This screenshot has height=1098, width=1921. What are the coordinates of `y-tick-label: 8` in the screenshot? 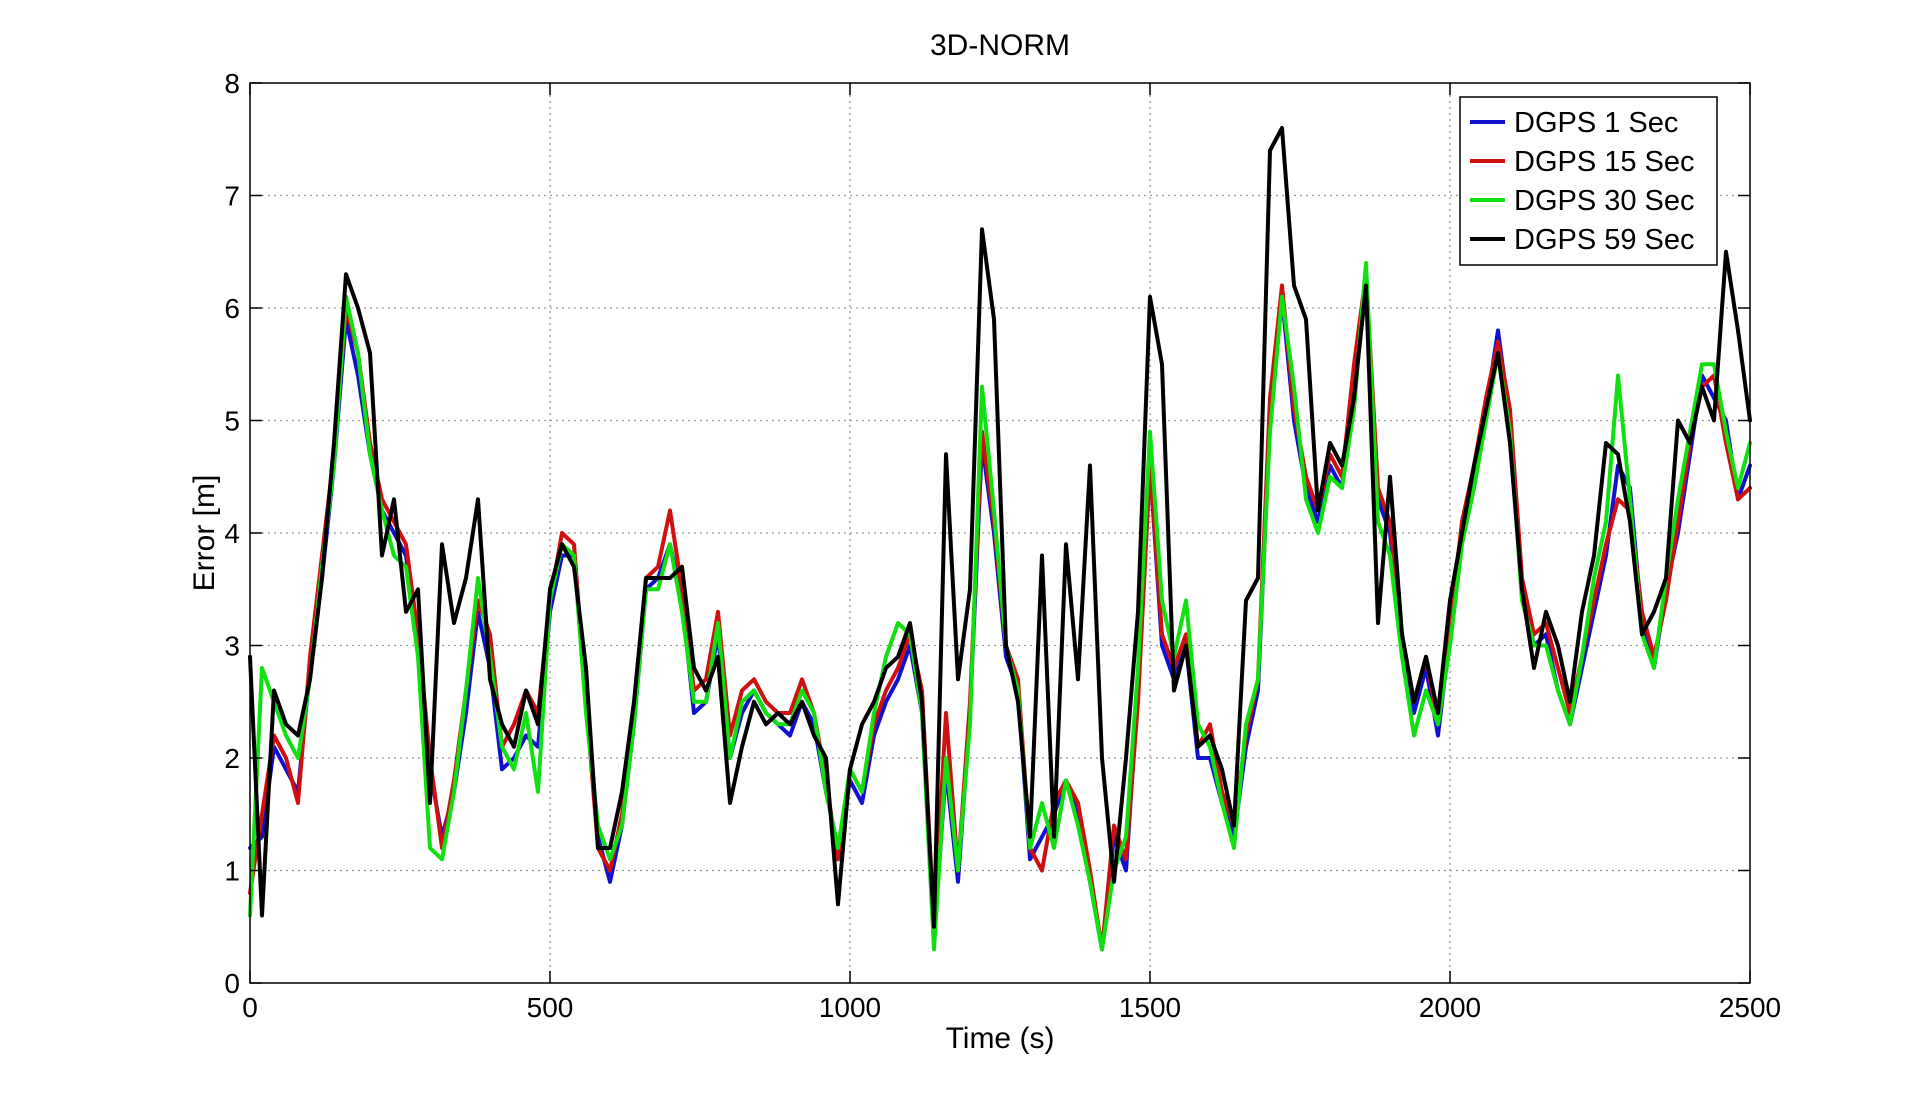 It's located at (232, 83).